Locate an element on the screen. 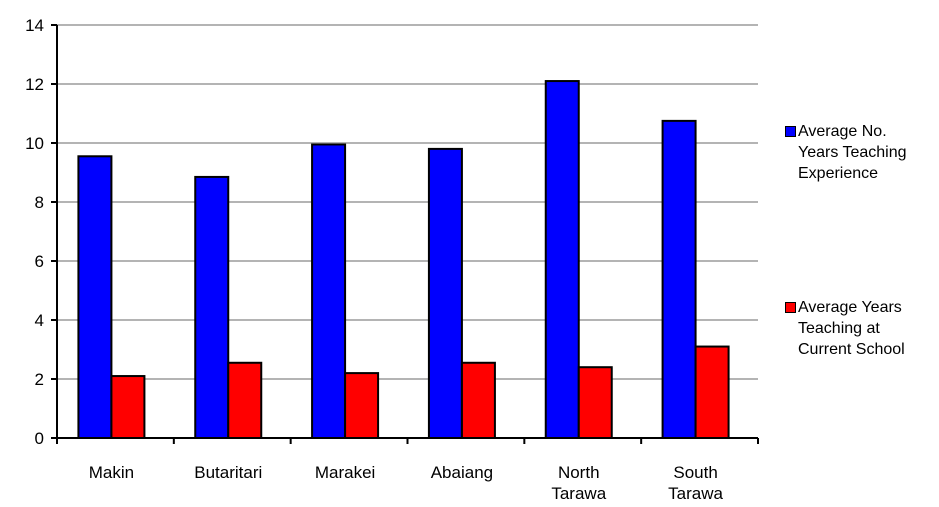 The width and height of the screenshot is (939, 507). legend-item-experience: Average No. Years Teaching Experience is located at coordinates (862, 152).